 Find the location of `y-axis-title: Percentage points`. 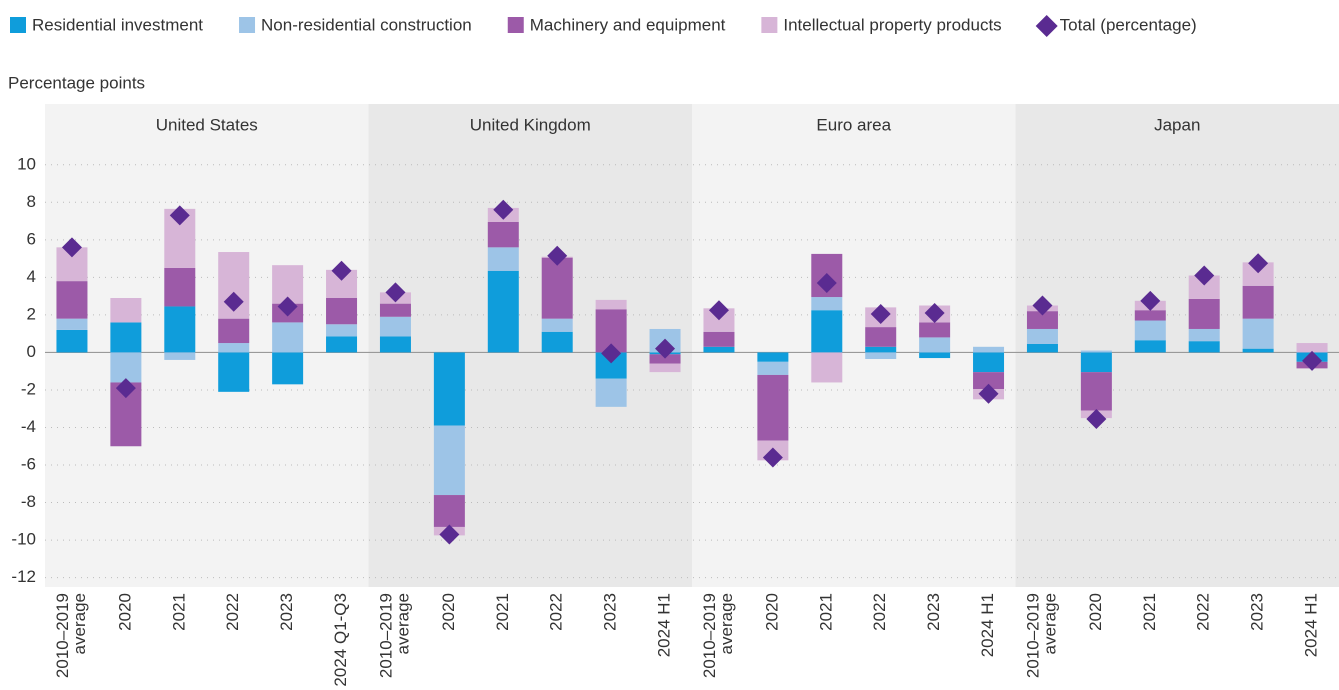

y-axis-title: Percentage points is located at coordinates (76, 82).